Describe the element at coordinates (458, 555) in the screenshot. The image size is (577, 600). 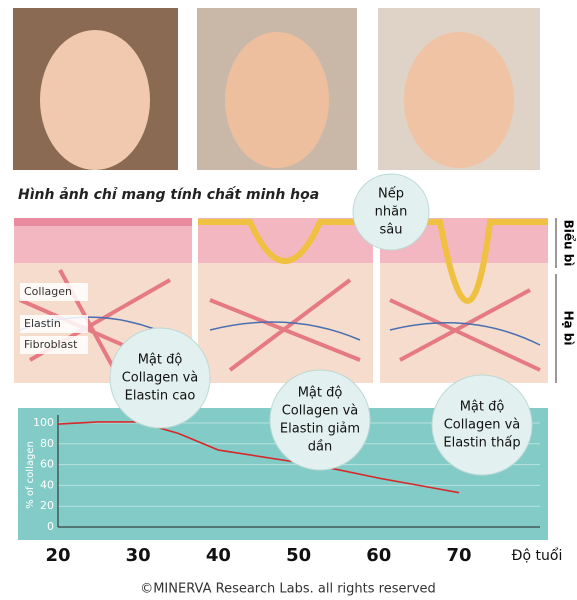
I see `x-tick-label: 70` at that location.